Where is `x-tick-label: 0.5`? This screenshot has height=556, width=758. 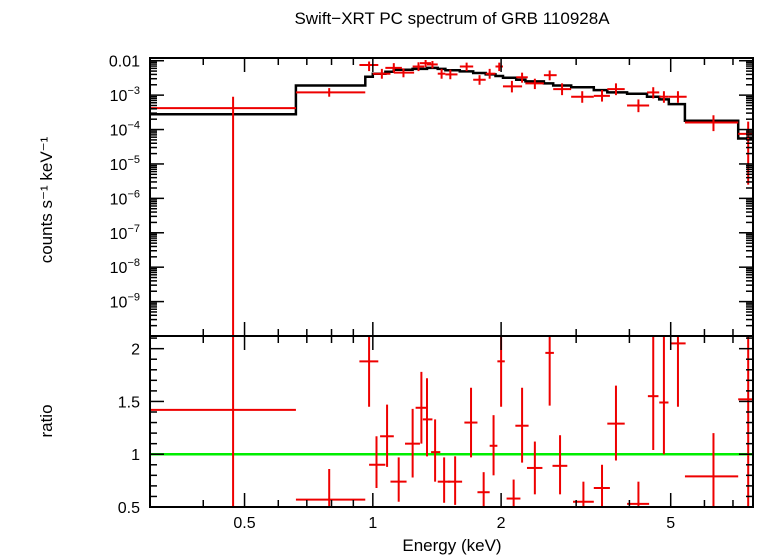
x-tick-label: 0.5 is located at coordinates (244, 523).